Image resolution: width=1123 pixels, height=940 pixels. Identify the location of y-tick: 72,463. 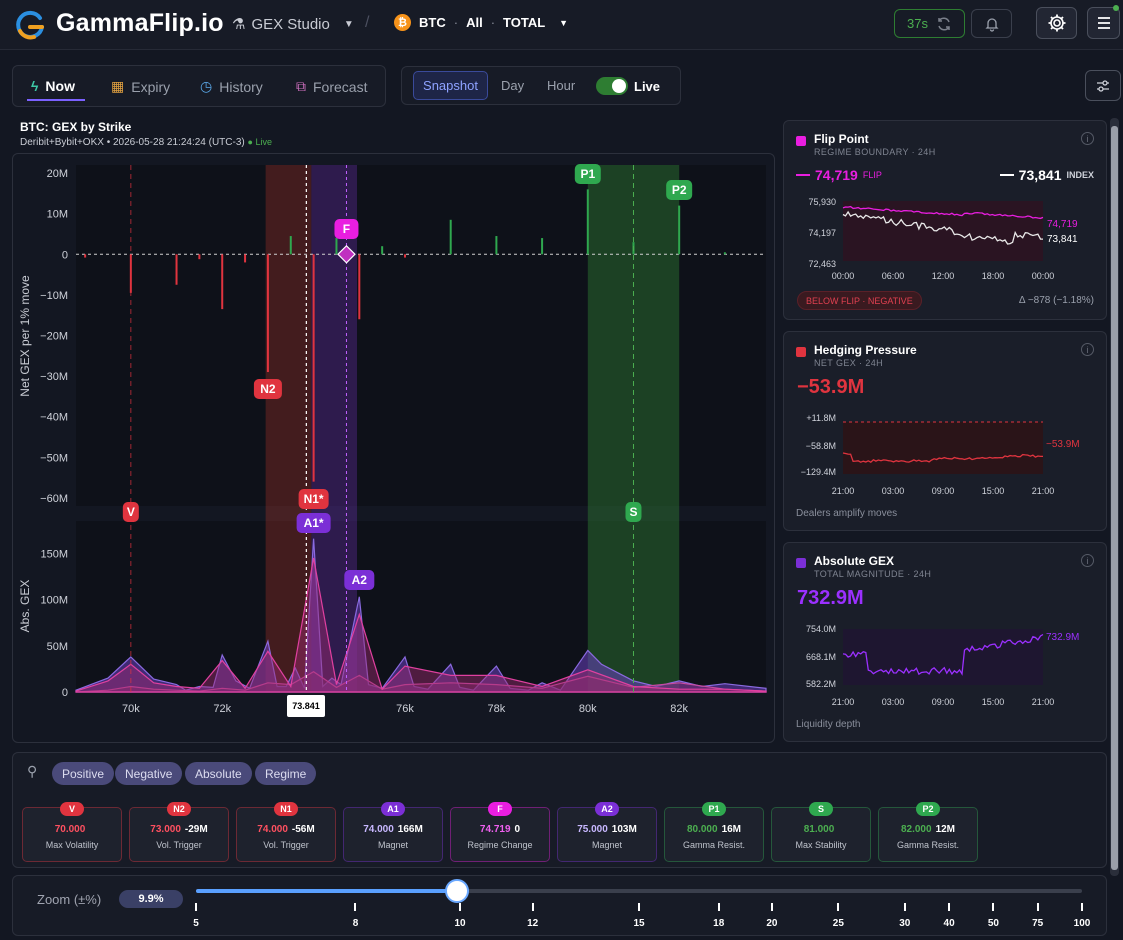
(822, 264).